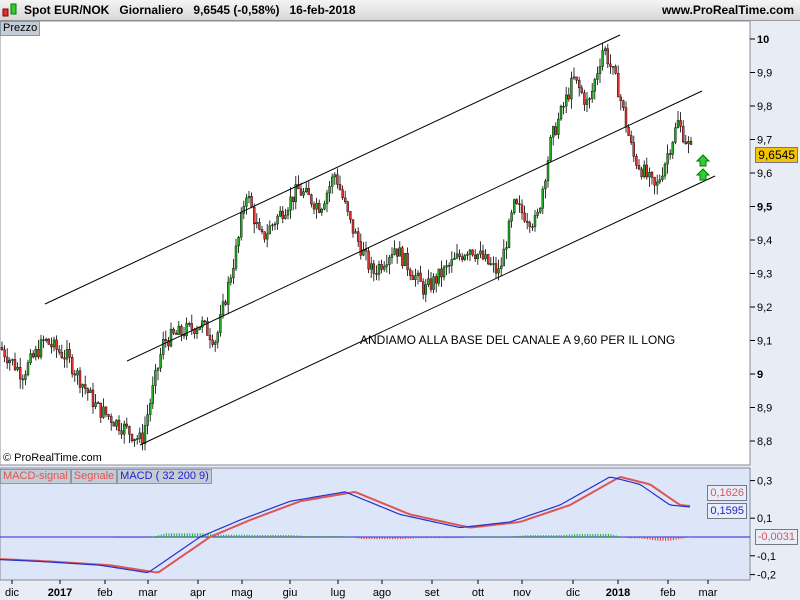  I want to click on x-tick-label: 2018, so click(618, 593).